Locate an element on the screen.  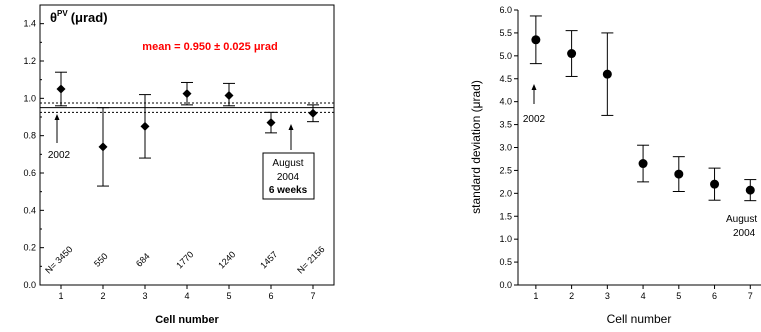
left-count-label: 1770 is located at coordinates (184, 259).